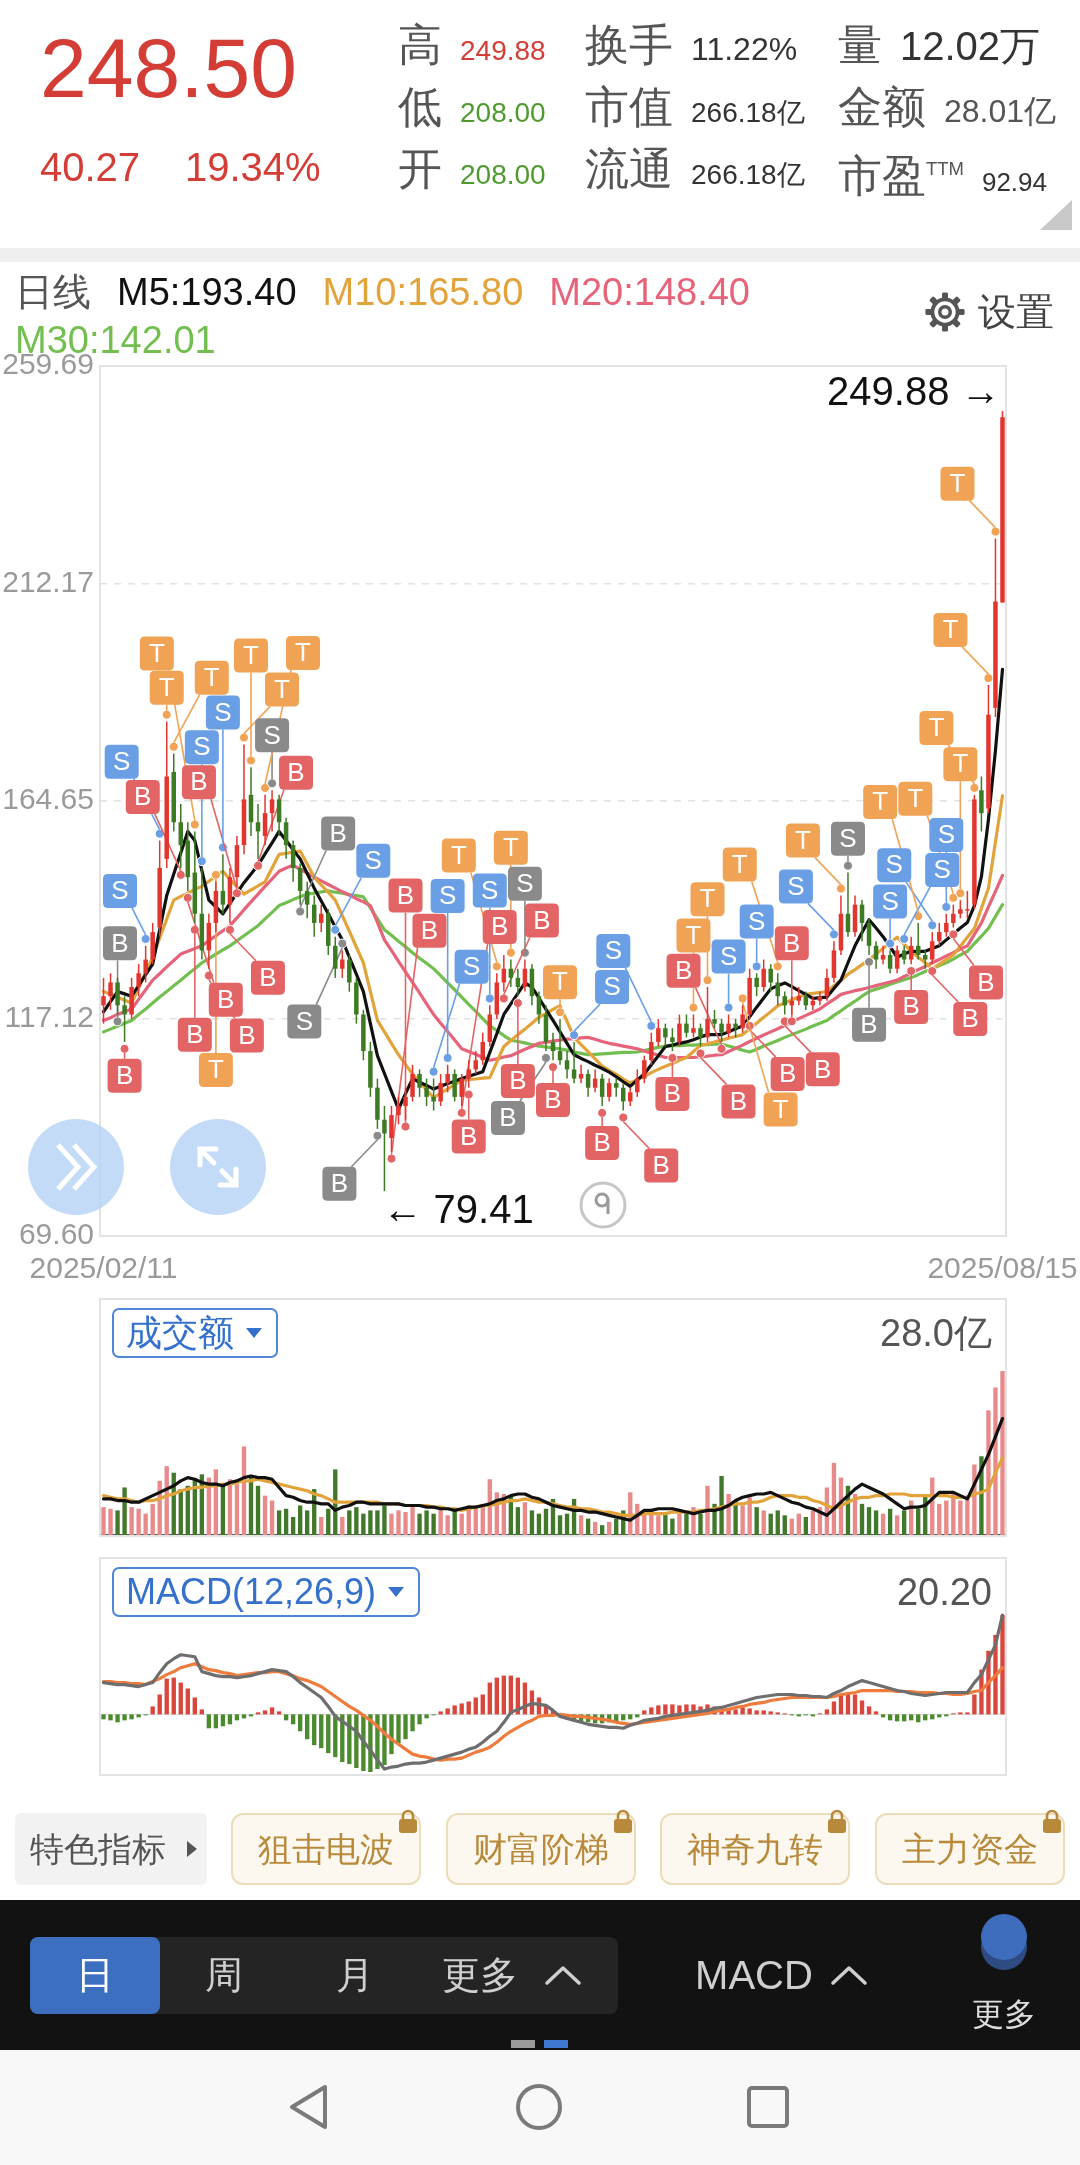 This screenshot has height=2165, width=1080. I want to click on text: 流通, so click(629, 169).